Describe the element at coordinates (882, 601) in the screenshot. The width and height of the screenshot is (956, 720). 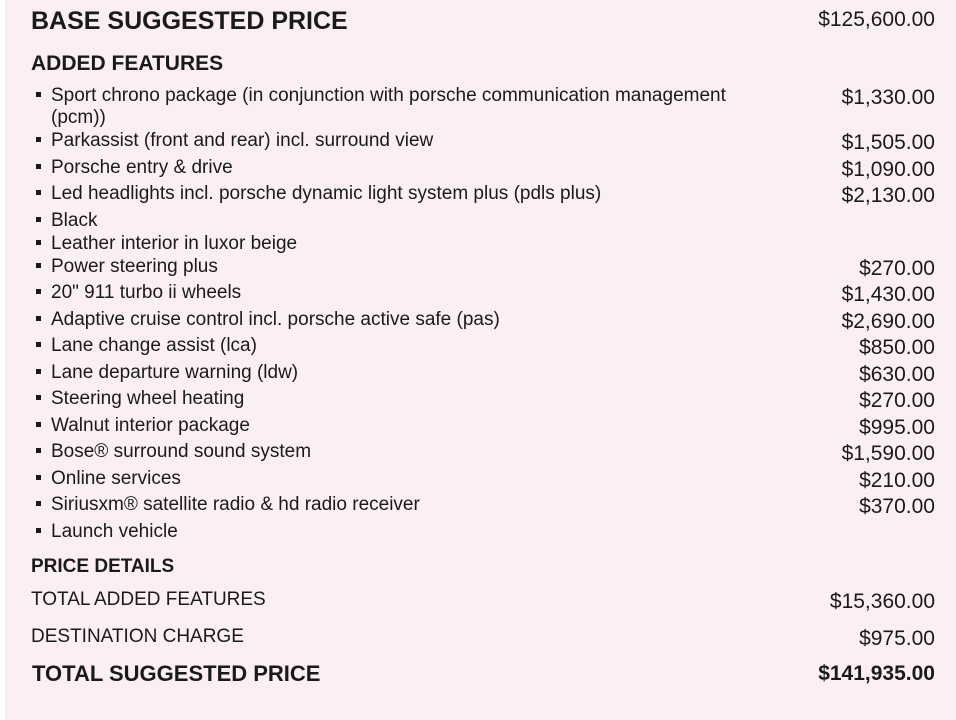
I see `total-added-features-value: $15,360.00` at that location.